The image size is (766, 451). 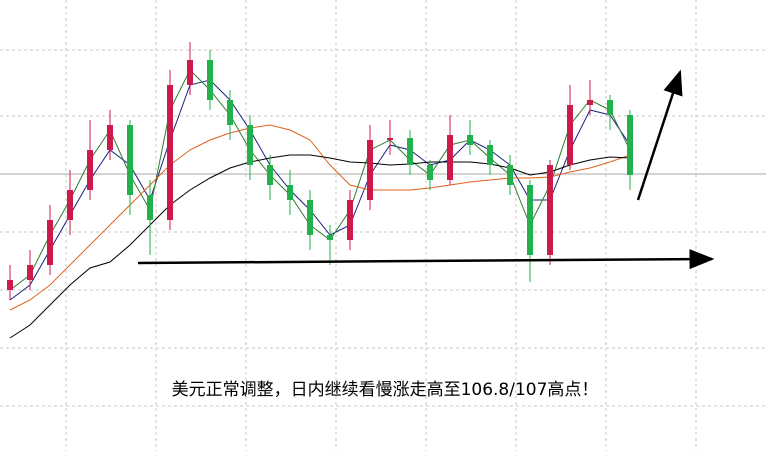 What do you see at coordinates (385, 389) in the screenshot?
I see `caption: 美元正常调整，日内继续看慢涨走高至106.8/107高点！` at bounding box center [385, 389].